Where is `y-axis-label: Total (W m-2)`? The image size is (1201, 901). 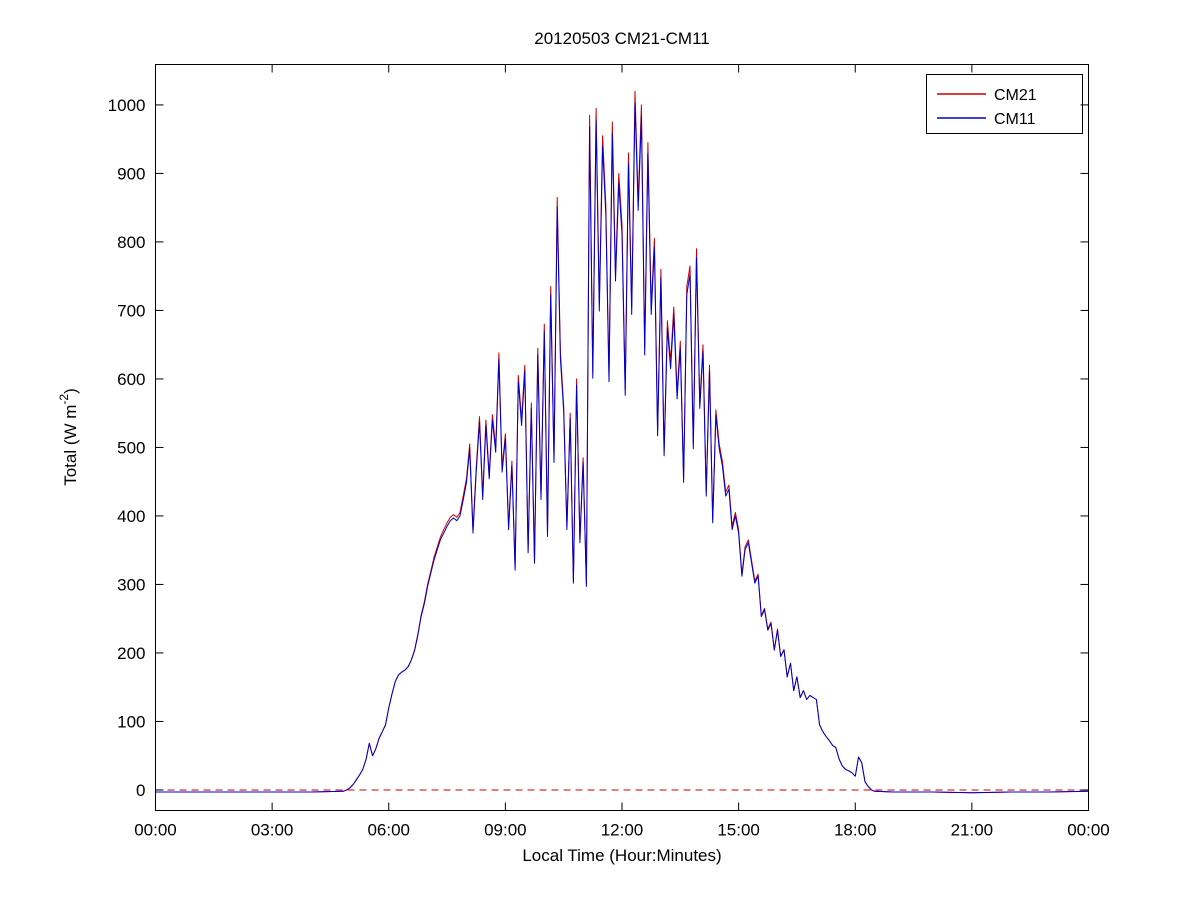 y-axis-label: Total (W m-2) is located at coordinates (68, 437).